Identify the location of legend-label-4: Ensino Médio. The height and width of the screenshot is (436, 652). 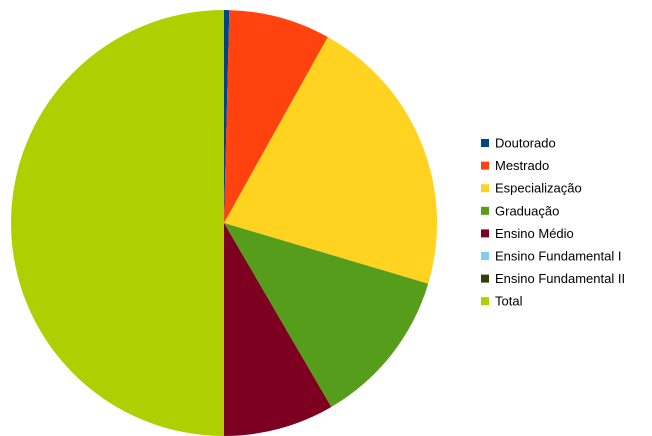
(534, 233).